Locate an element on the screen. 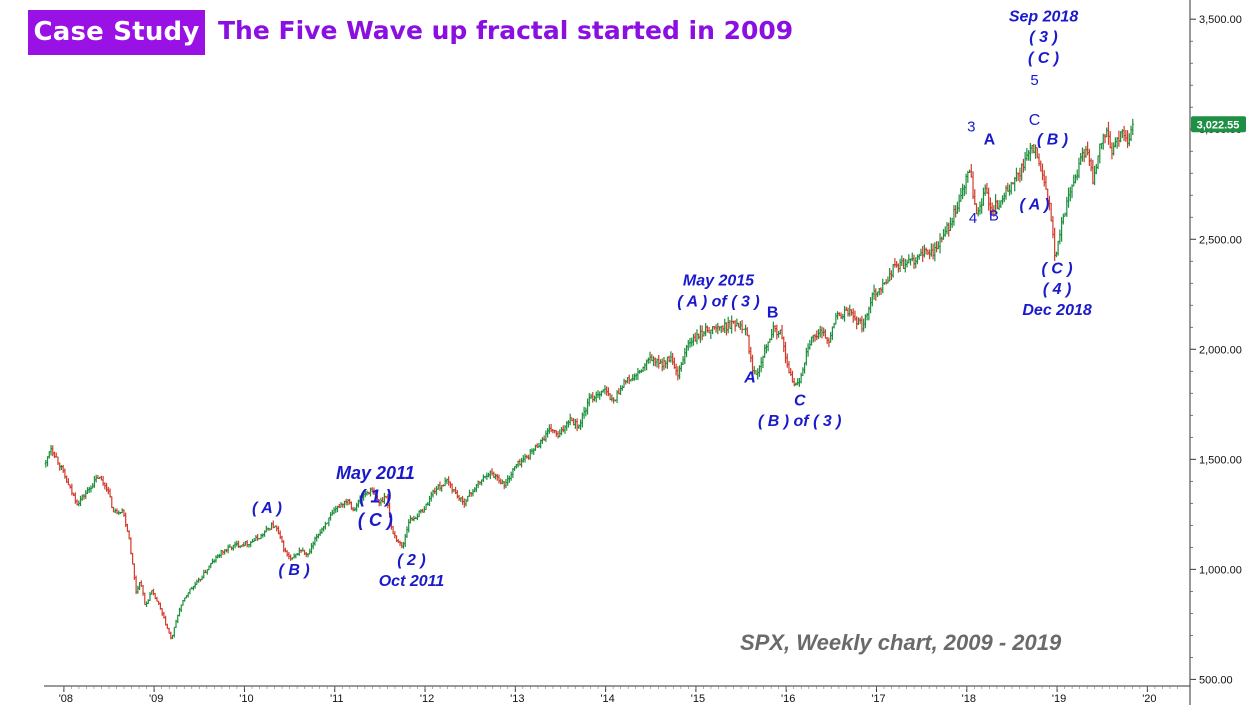  x-tick-label: '11 is located at coordinates (337, 699).